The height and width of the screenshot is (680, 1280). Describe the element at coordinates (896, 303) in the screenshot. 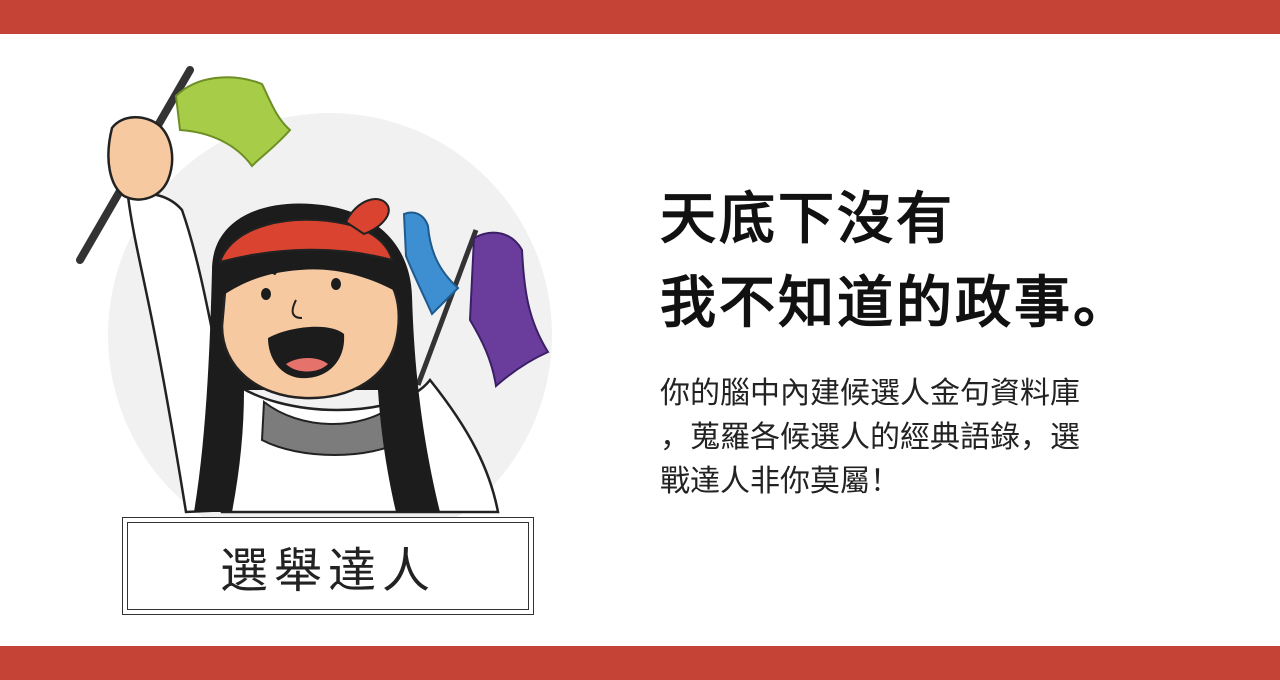

I see `headline-line-2: 我不知道的政事。` at that location.